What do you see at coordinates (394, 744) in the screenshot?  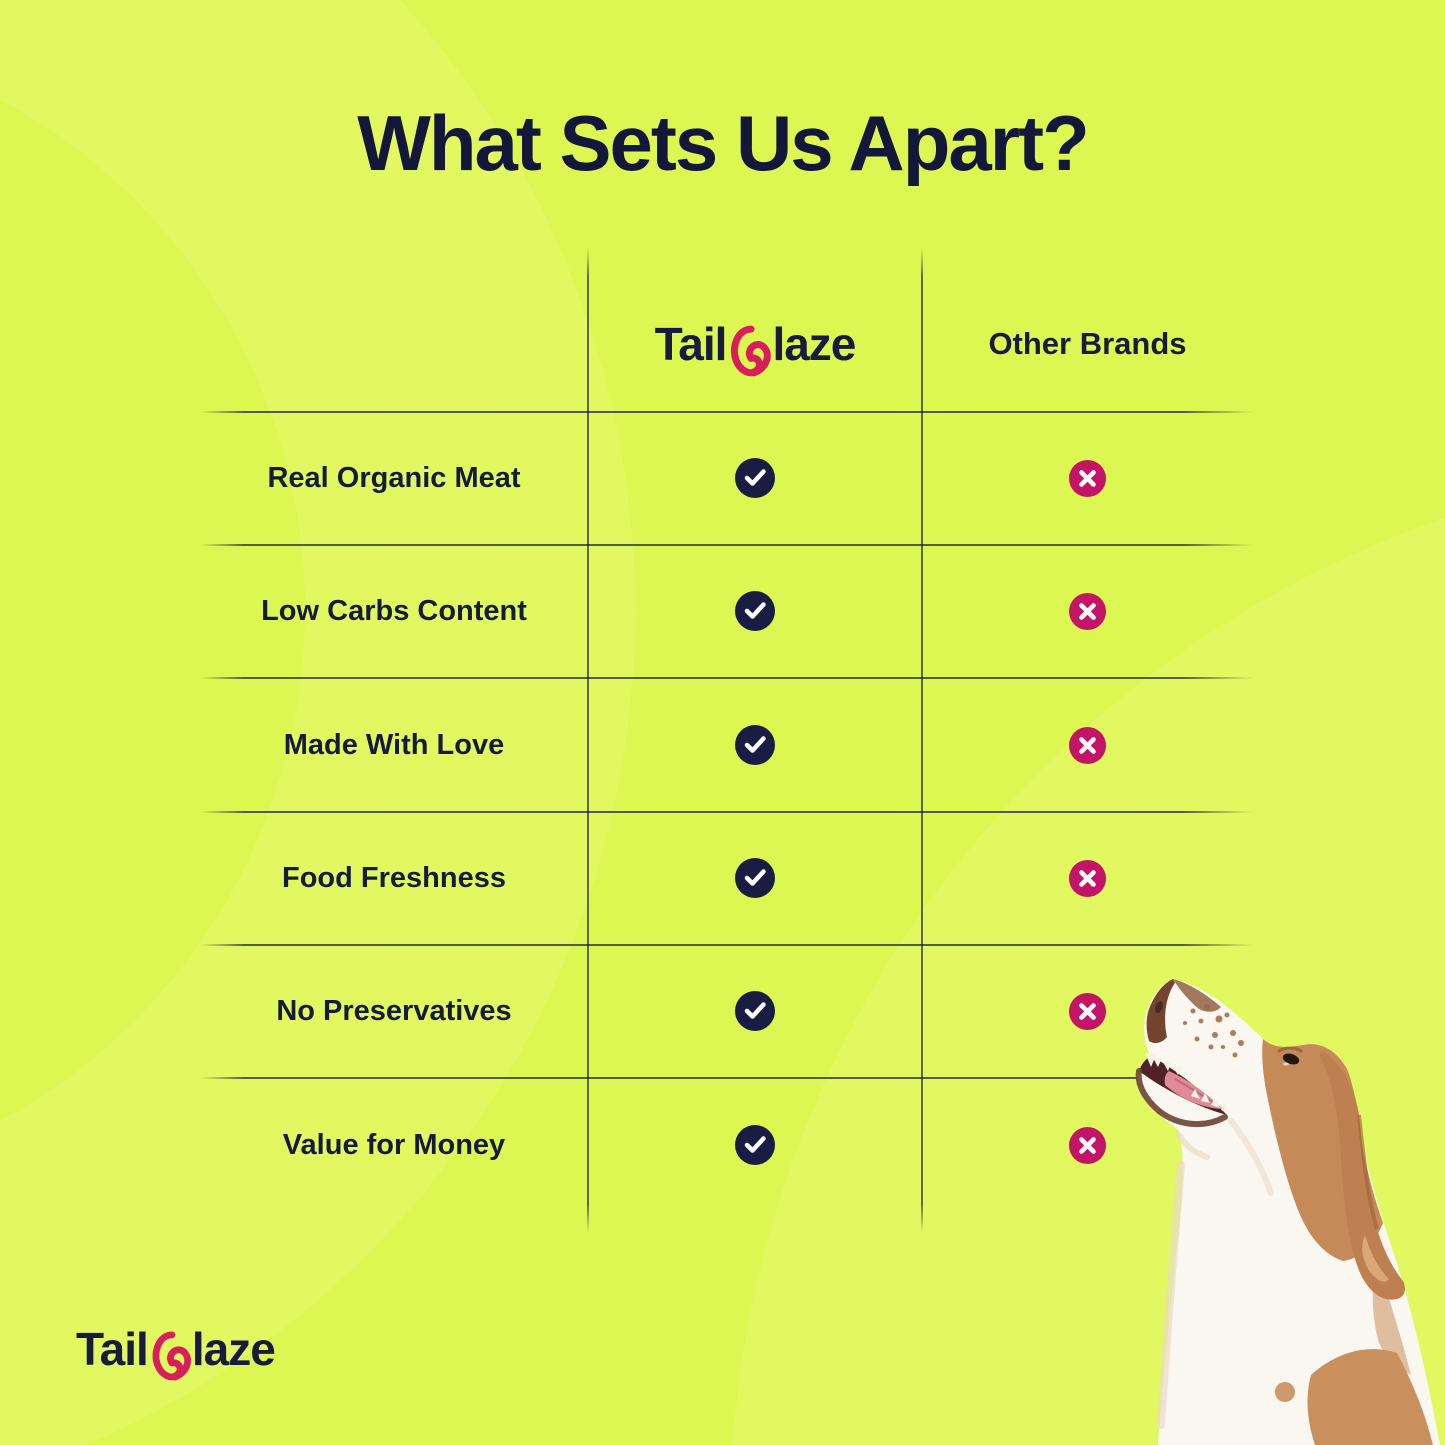 I see `feature-label: Made With Love` at bounding box center [394, 744].